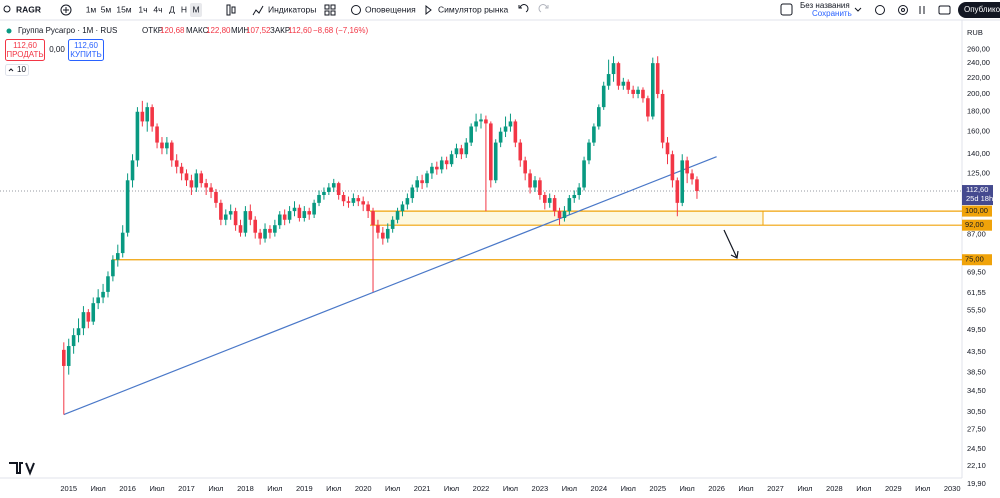  I want to click on interval-button: 1ч, so click(142, 9).